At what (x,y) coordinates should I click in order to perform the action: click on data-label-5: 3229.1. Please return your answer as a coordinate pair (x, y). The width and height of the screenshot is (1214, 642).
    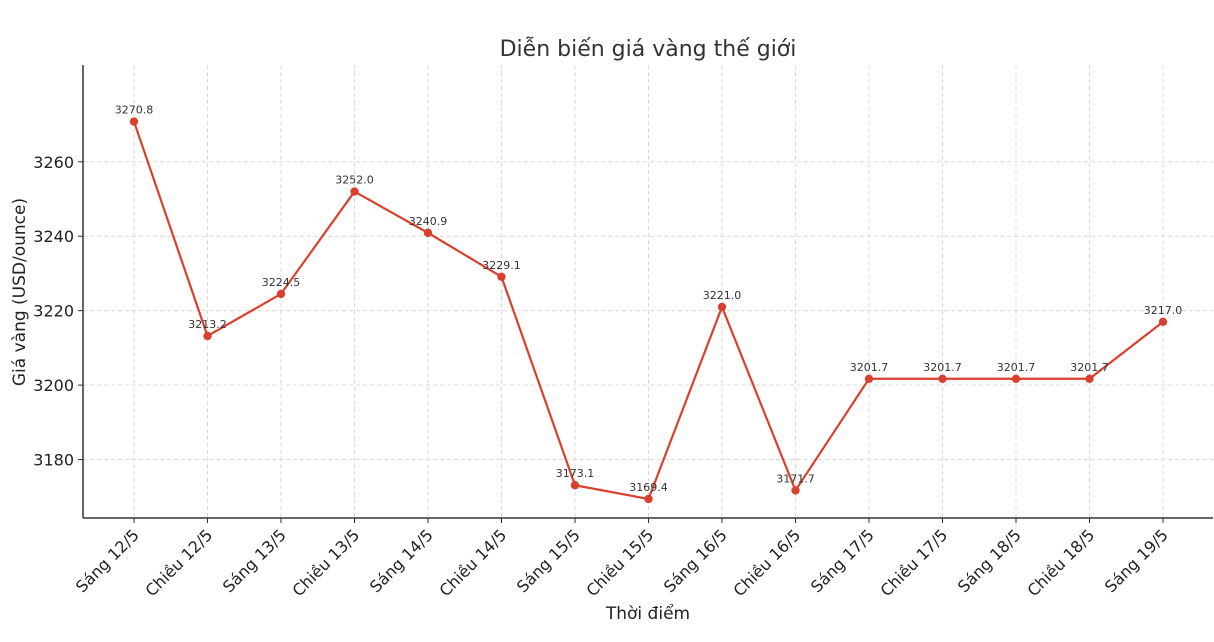
    Looking at the image, I should click on (501, 265).